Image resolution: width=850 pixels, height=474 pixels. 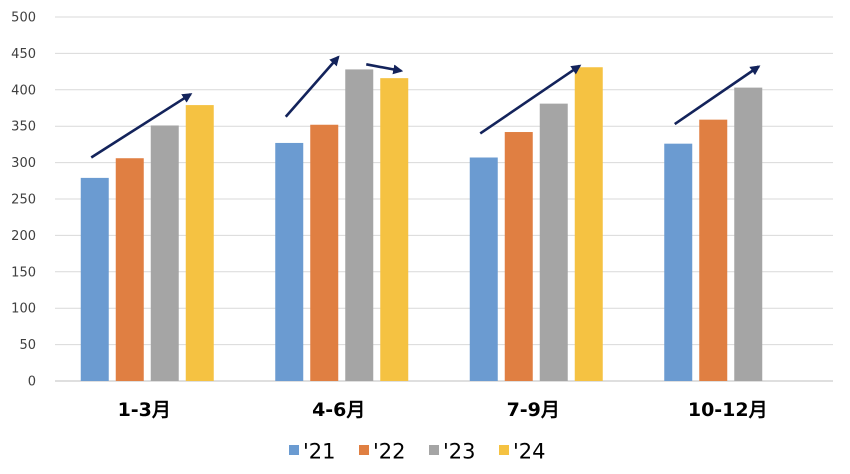 What do you see at coordinates (23, 272) in the screenshot?
I see `y-tick-label: 150` at bounding box center [23, 272].